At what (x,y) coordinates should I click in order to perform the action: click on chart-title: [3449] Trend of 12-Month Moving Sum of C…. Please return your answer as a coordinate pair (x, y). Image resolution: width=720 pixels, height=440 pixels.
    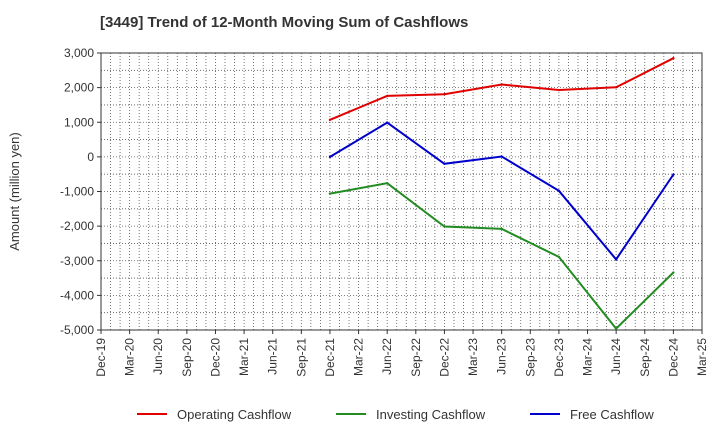
    Looking at the image, I should click on (284, 22).